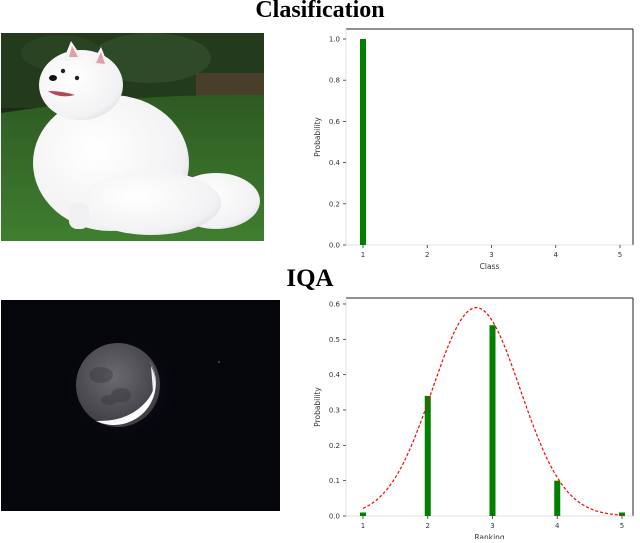 The height and width of the screenshot is (543, 640). I want to click on y-tick-label: 0.3, so click(334, 411).